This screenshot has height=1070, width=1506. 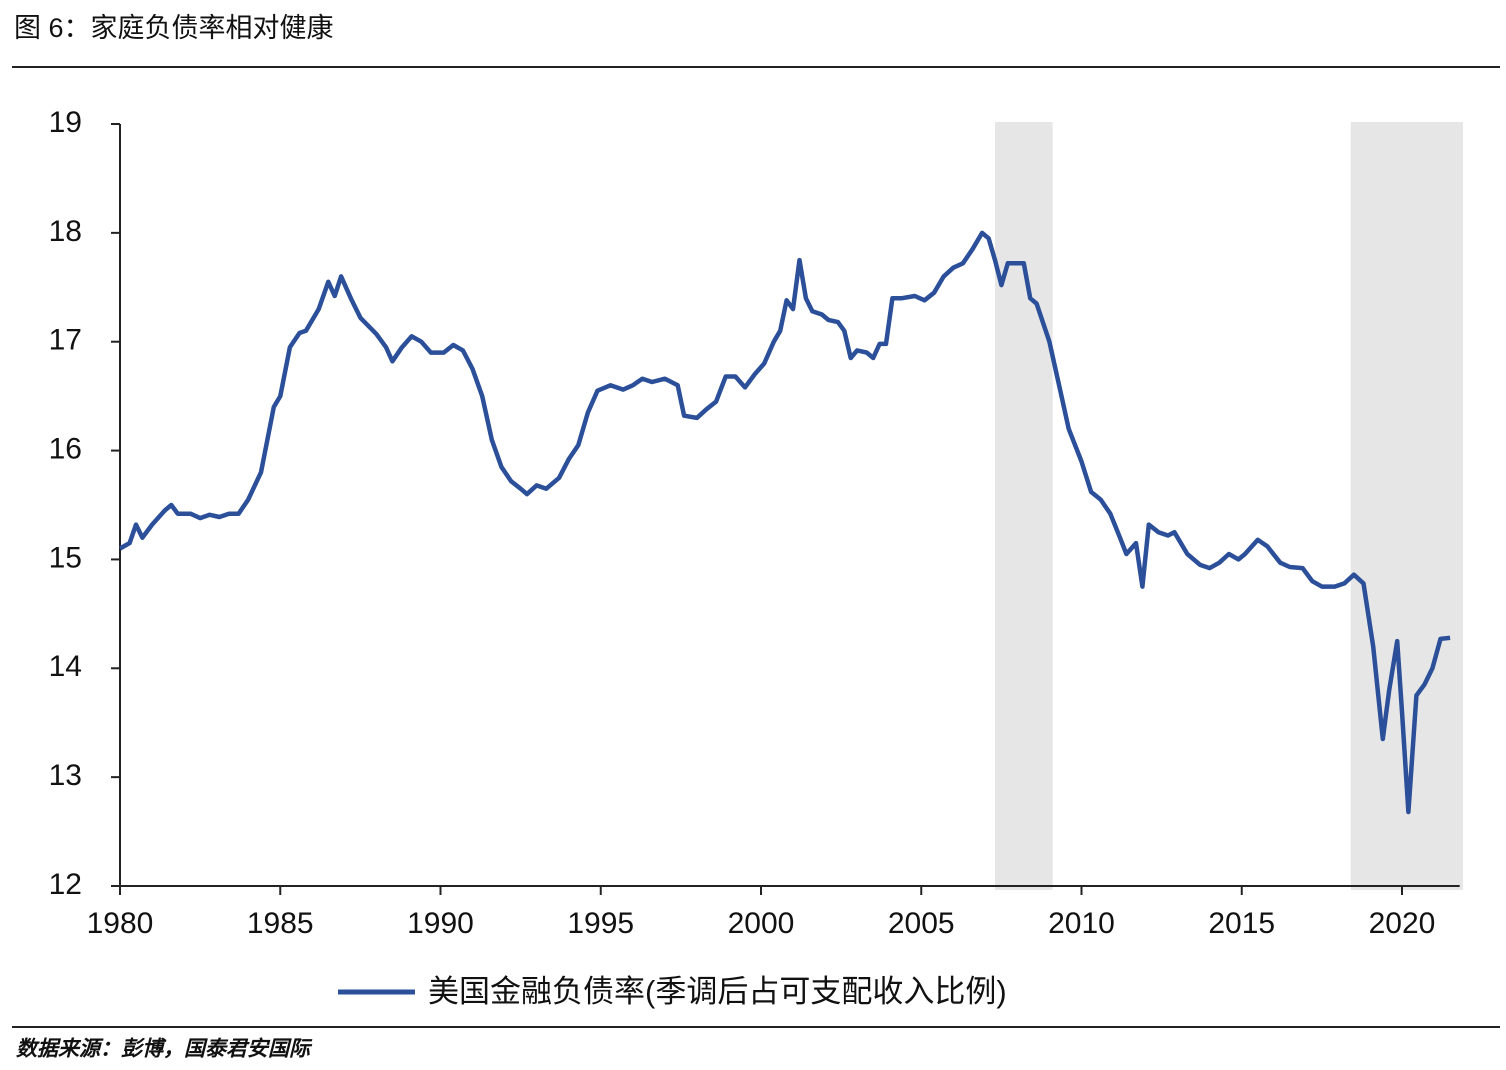 What do you see at coordinates (1402, 923) in the screenshot?
I see `x-tick-label: 2020` at bounding box center [1402, 923].